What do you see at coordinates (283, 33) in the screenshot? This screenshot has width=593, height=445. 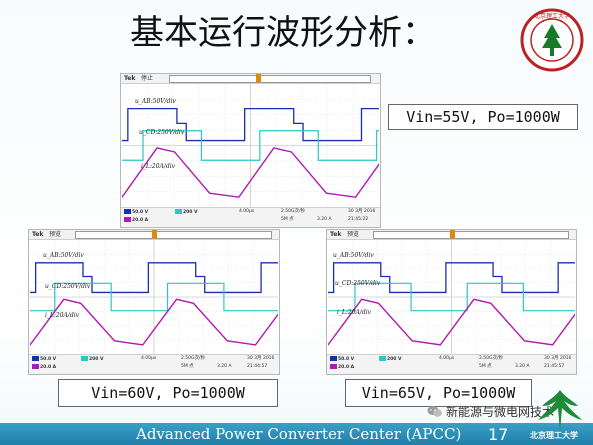 I see `slide-title: 基本运行波形分析：` at bounding box center [283, 33].